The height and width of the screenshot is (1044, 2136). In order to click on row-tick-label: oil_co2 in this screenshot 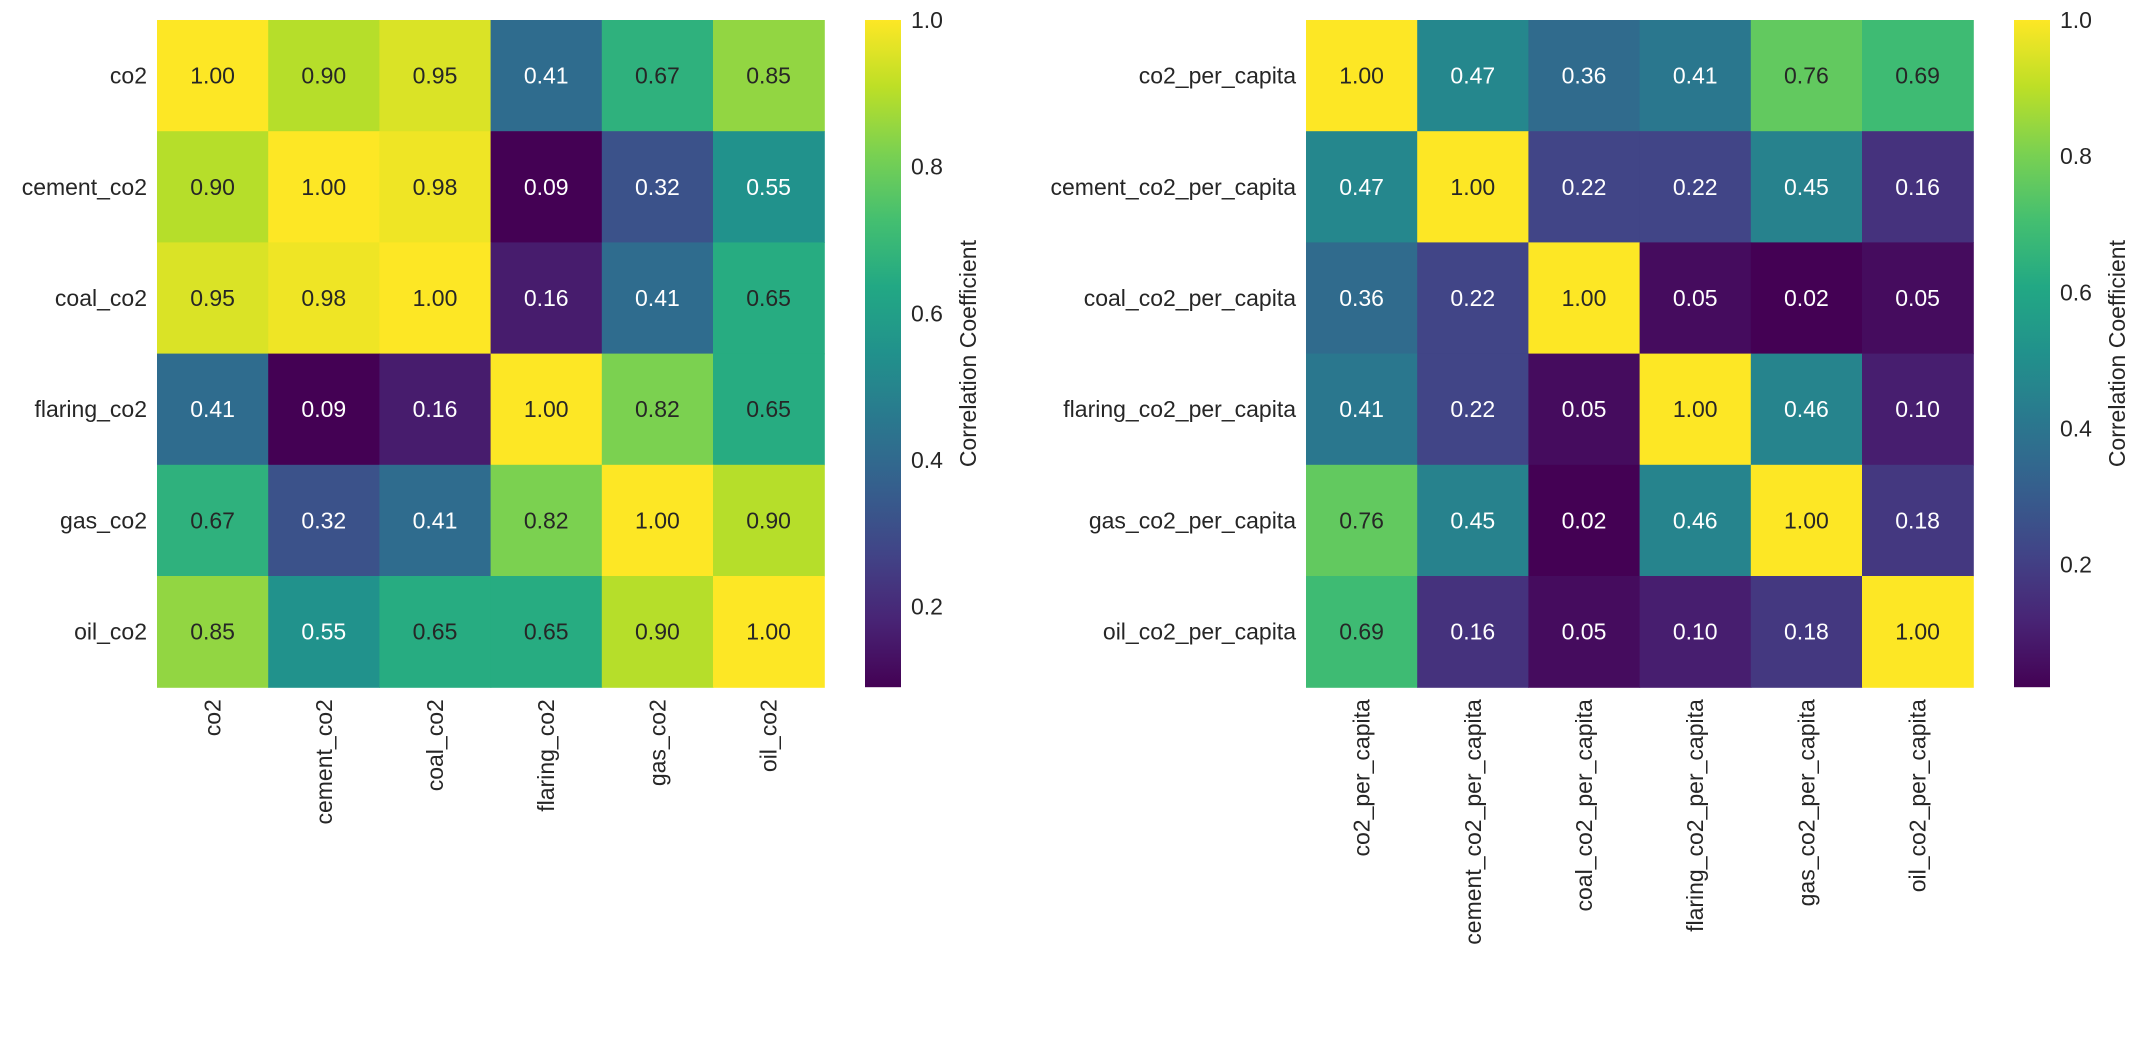, I will do `click(110, 632)`.